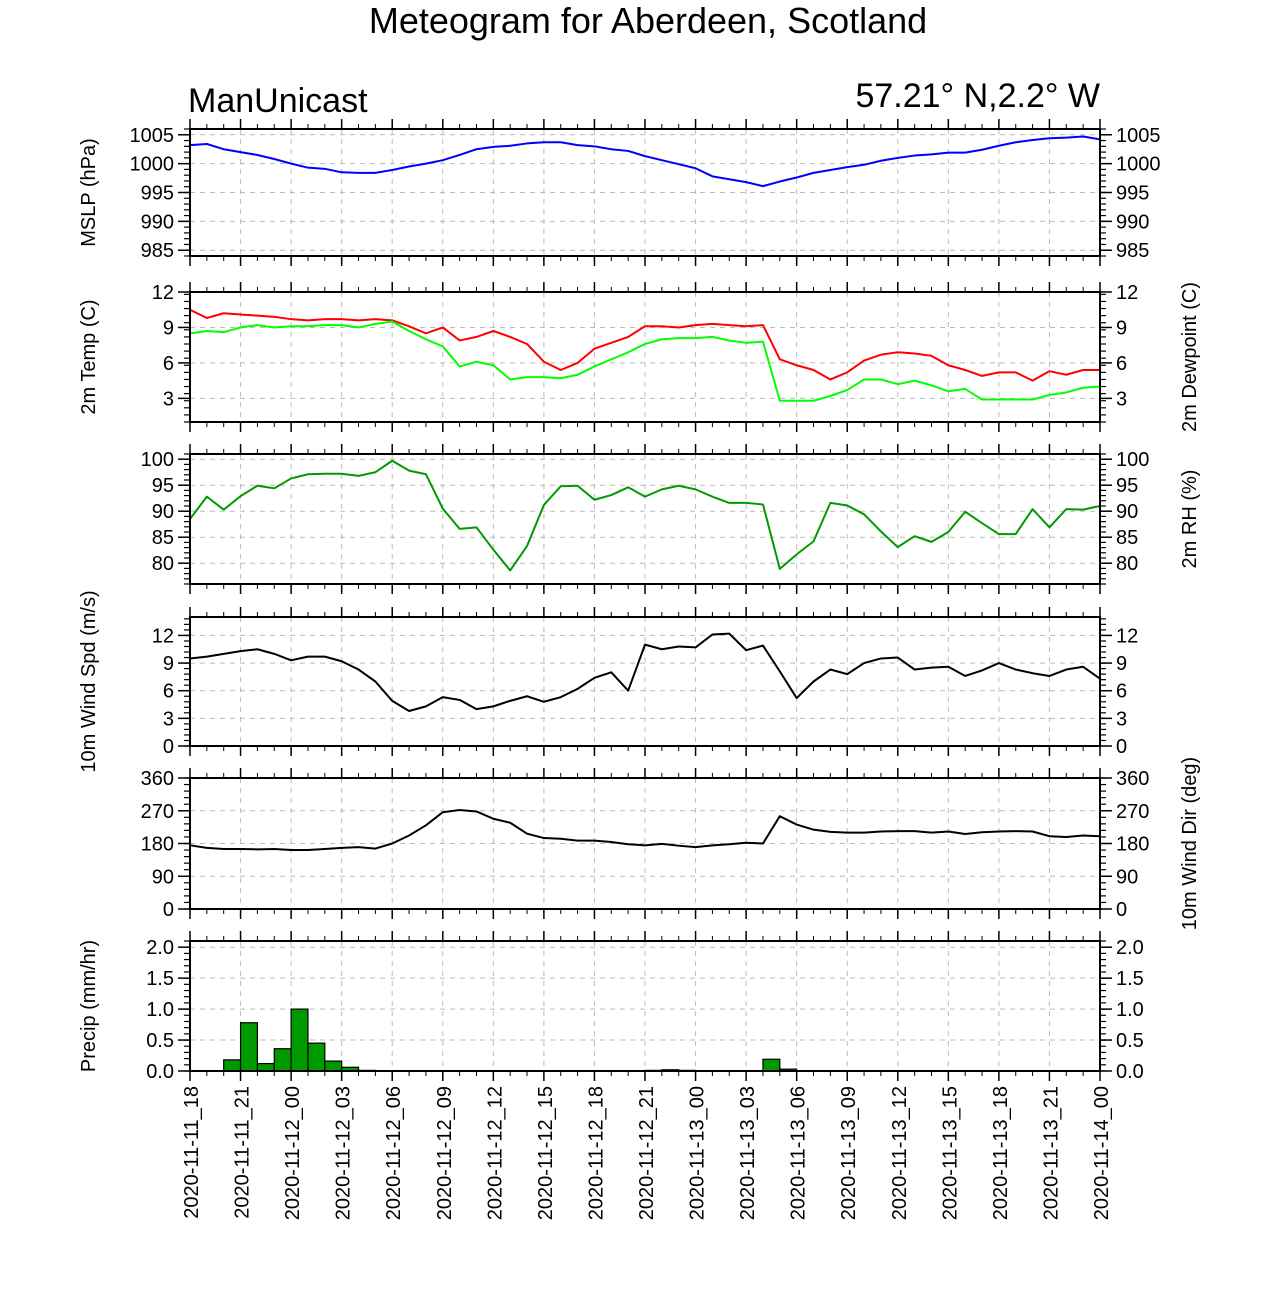 This screenshot has height=1299, width=1275. I want to click on chart-title: Meteogram for Aberdeen, Scotland, so click(648, 20).